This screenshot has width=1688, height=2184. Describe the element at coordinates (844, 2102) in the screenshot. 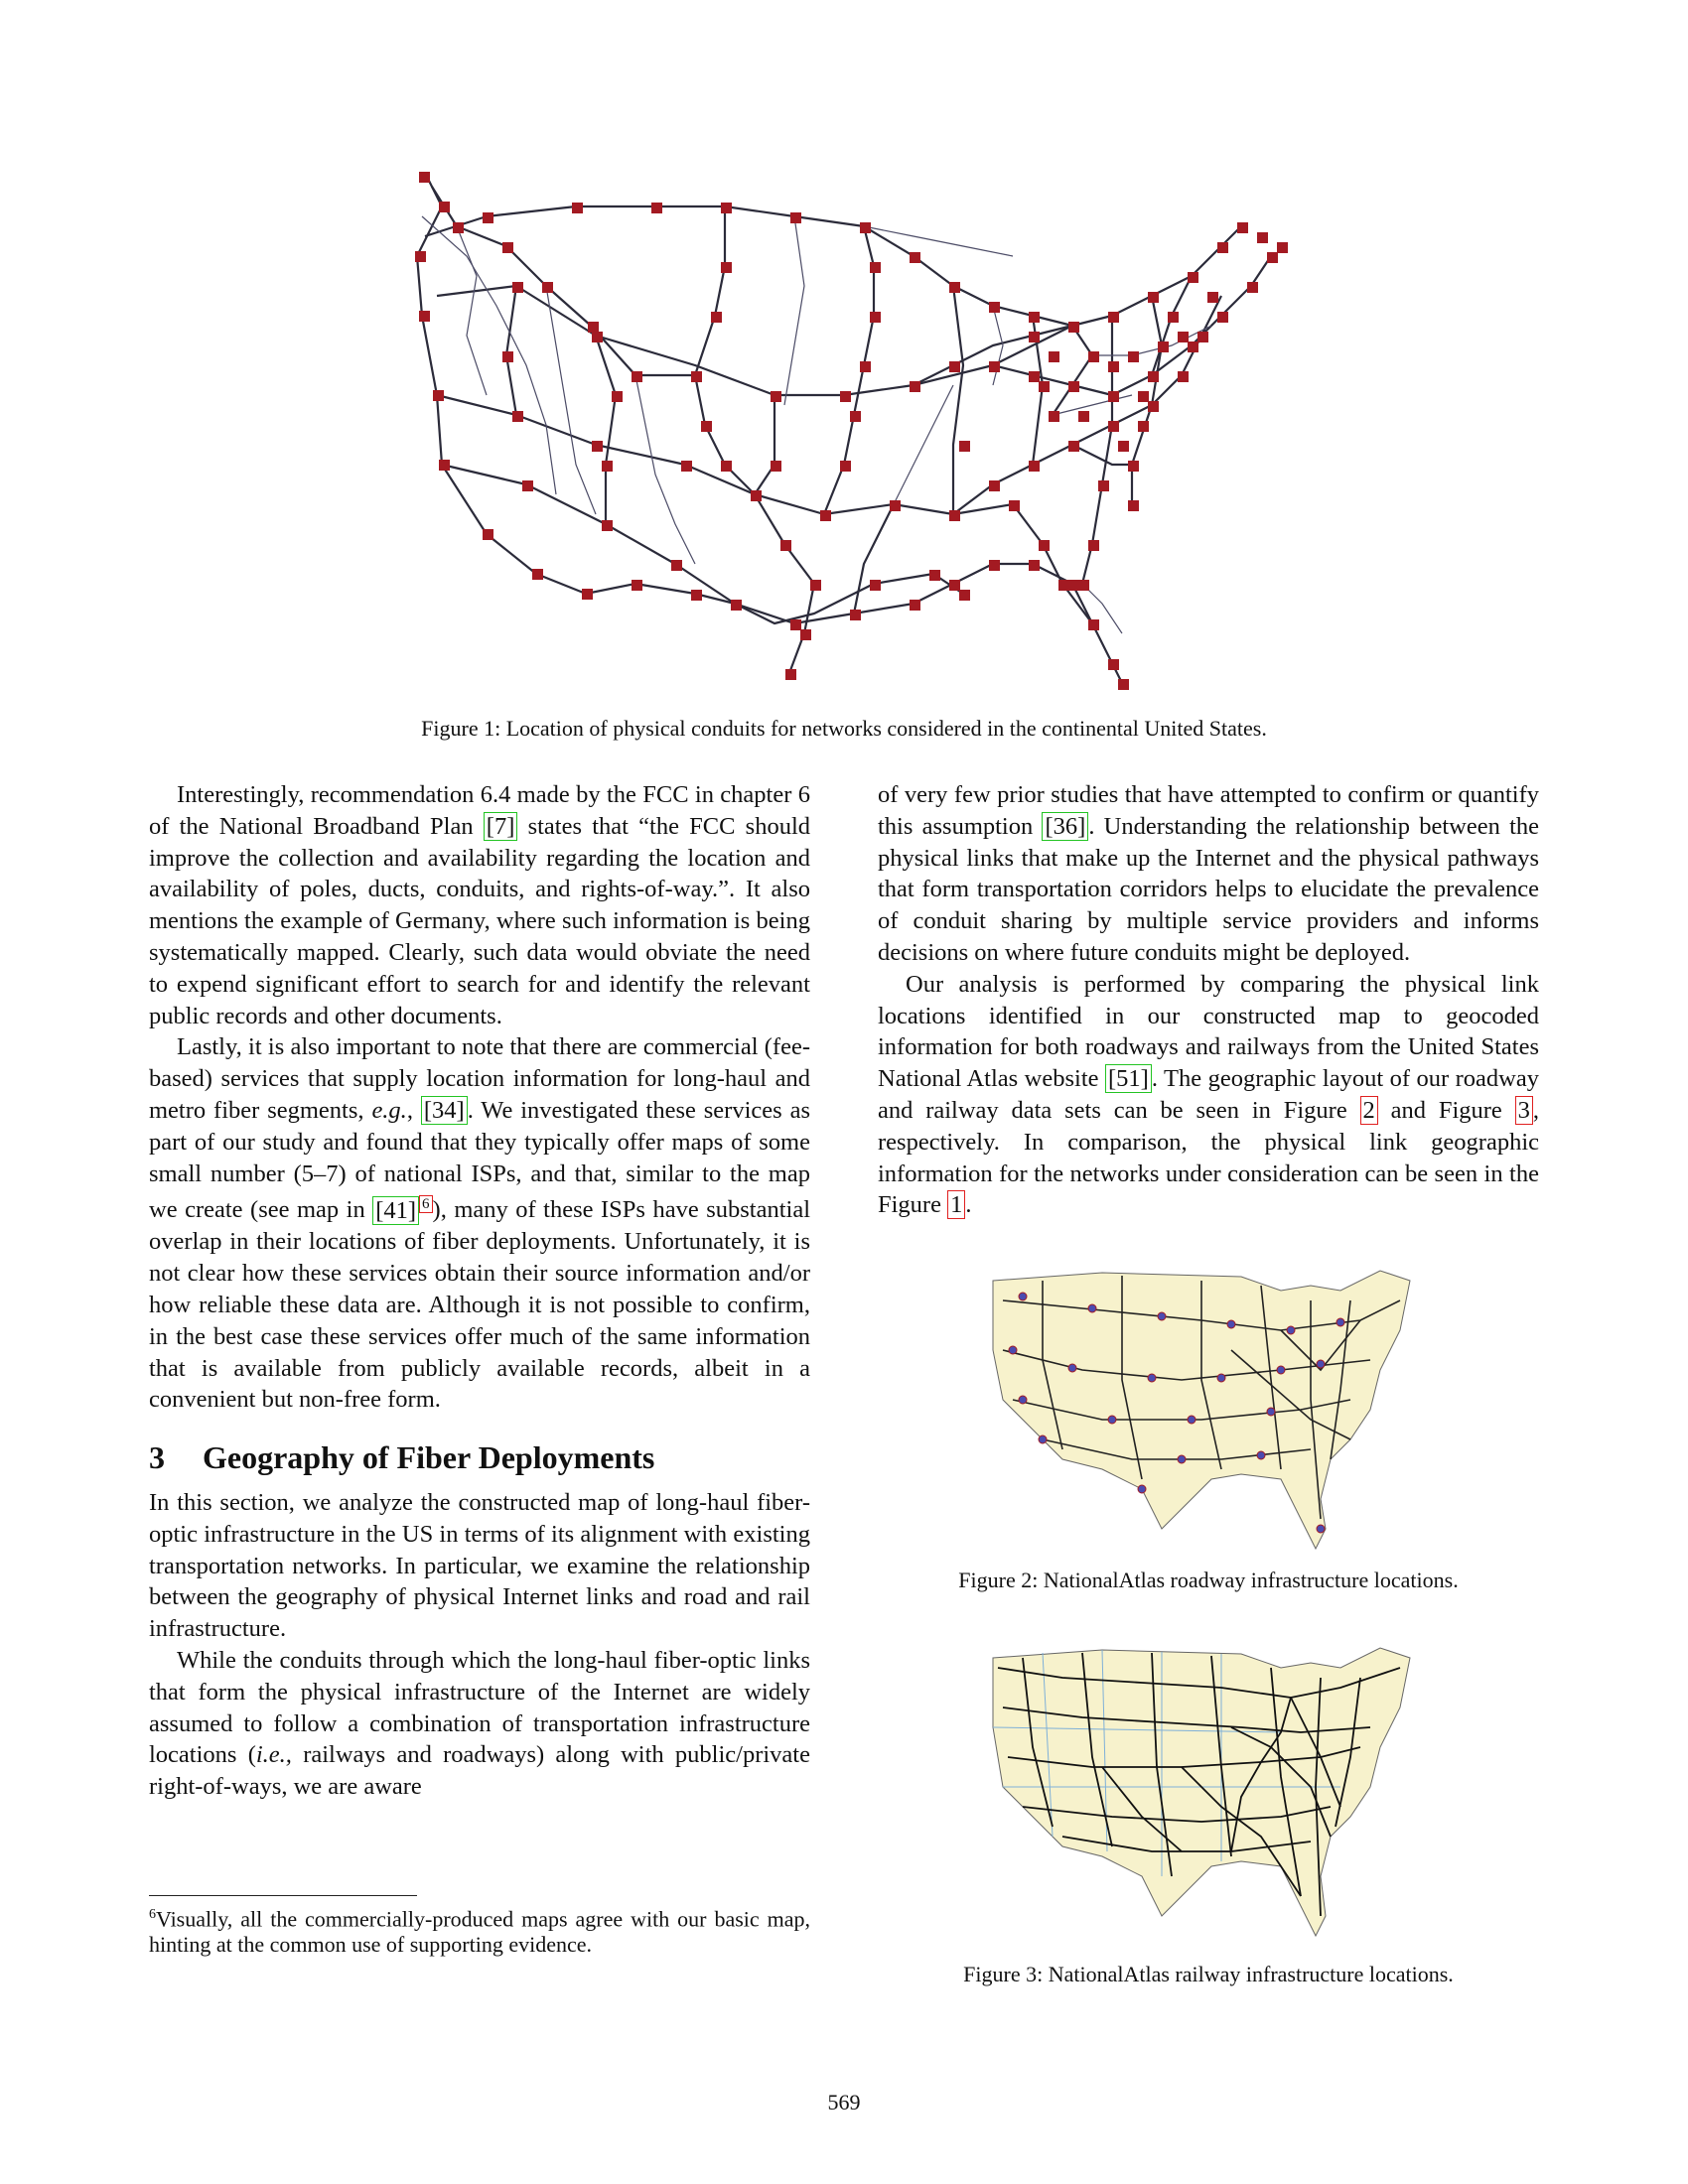

I see `page-number: 569` at that location.